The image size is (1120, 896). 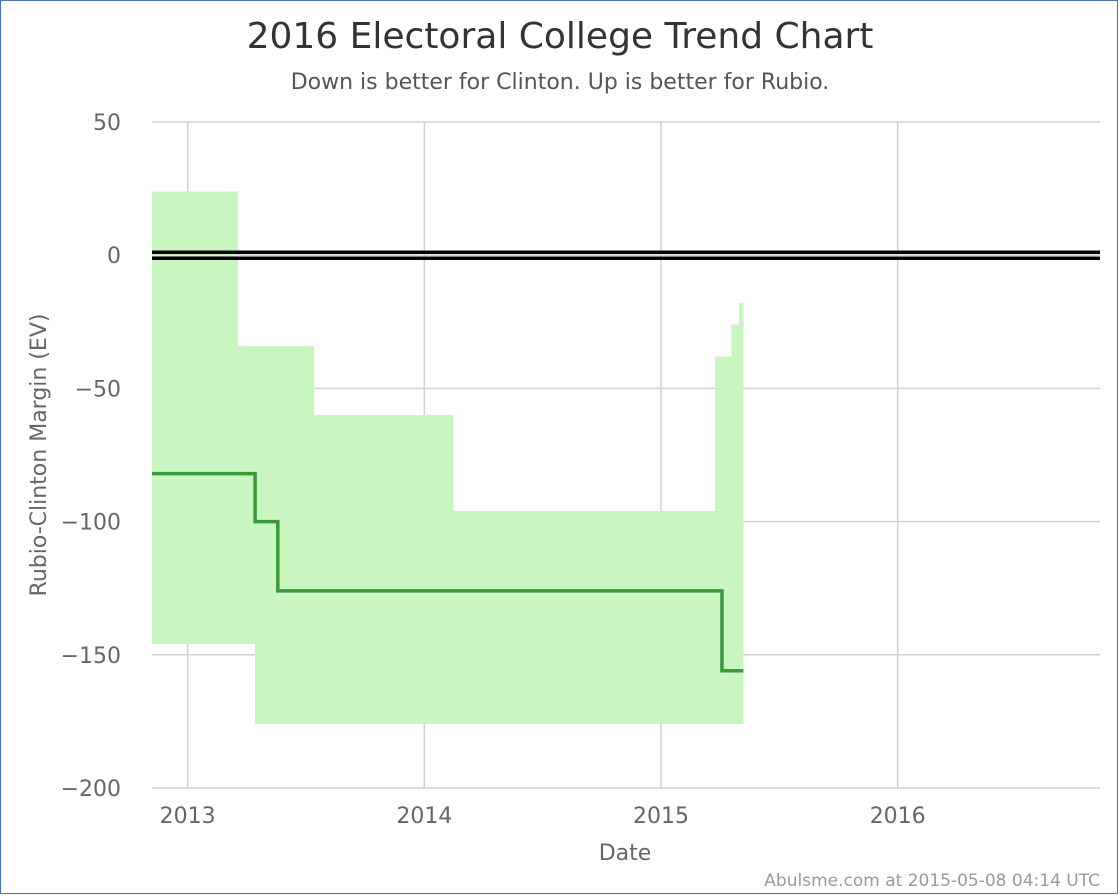 I want to click on x-tick-label: 2016, so click(x=898, y=816).